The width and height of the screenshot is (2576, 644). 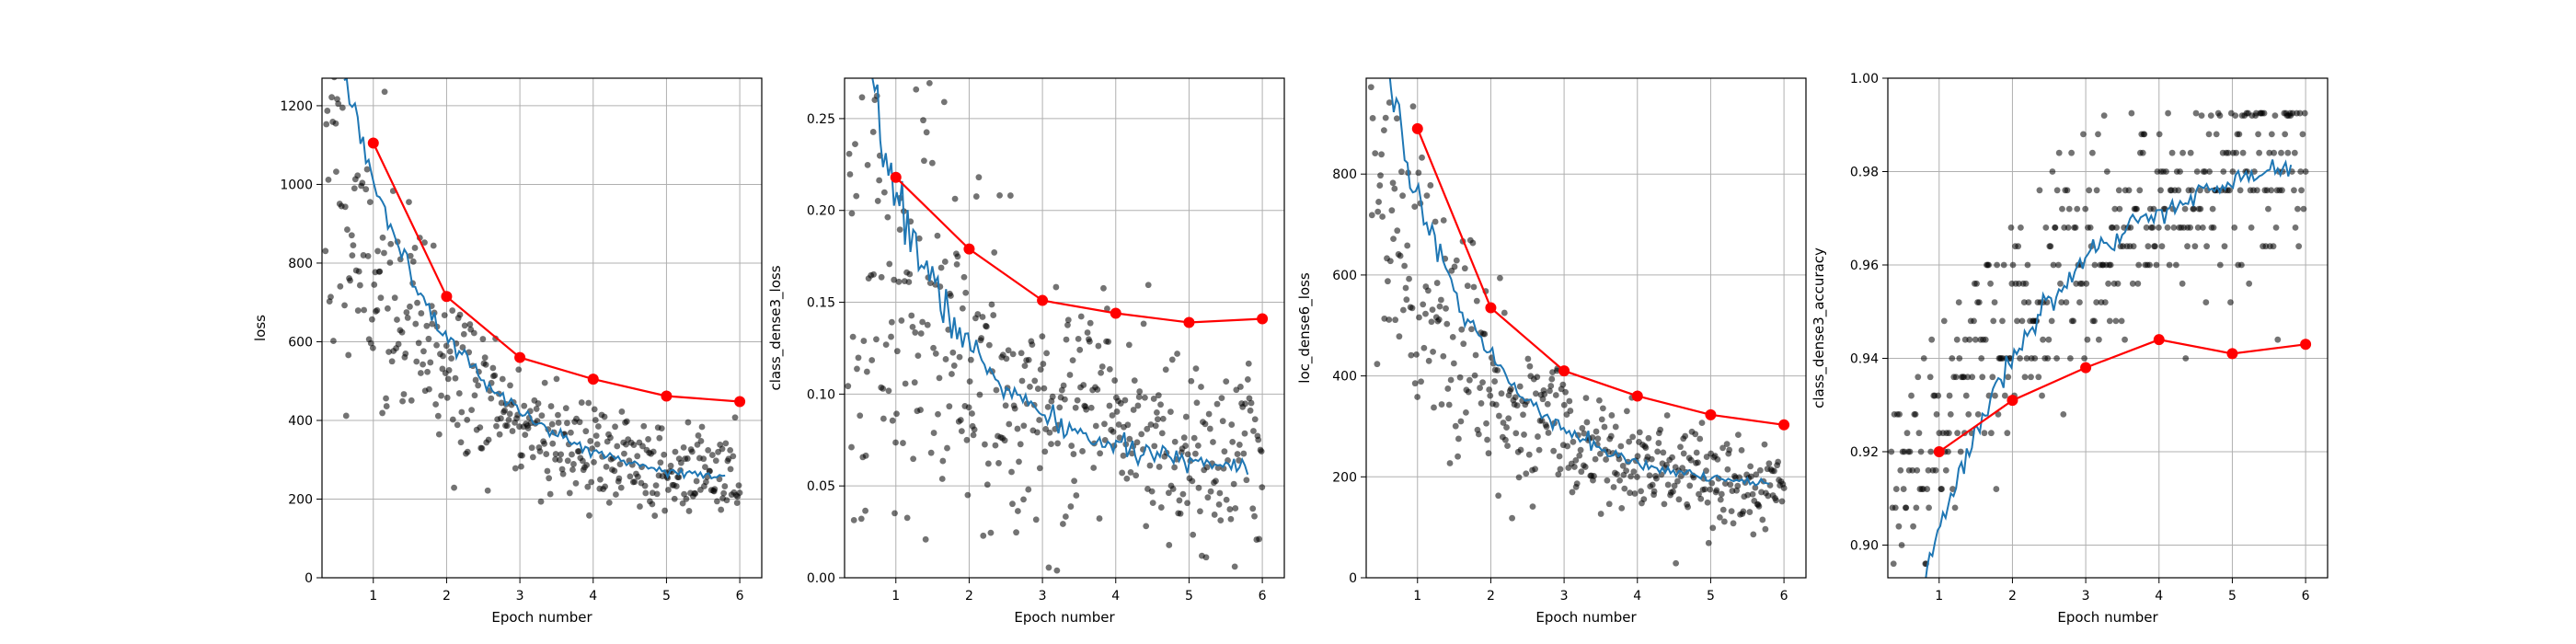 What do you see at coordinates (895, 596) in the screenshot?
I see `x-tick-label: 1` at bounding box center [895, 596].